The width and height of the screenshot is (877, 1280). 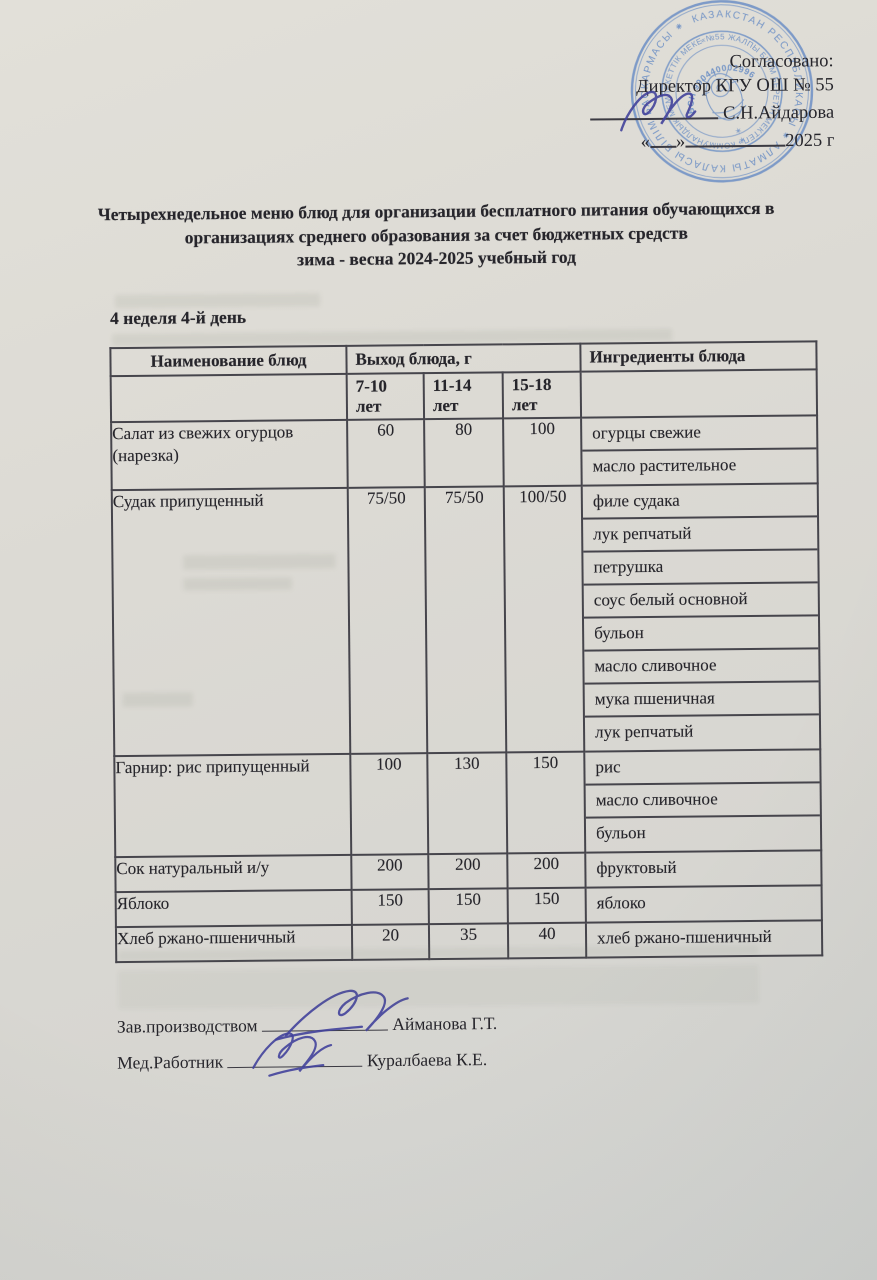 I want to click on portion-7-10: 20, so click(x=390, y=942).